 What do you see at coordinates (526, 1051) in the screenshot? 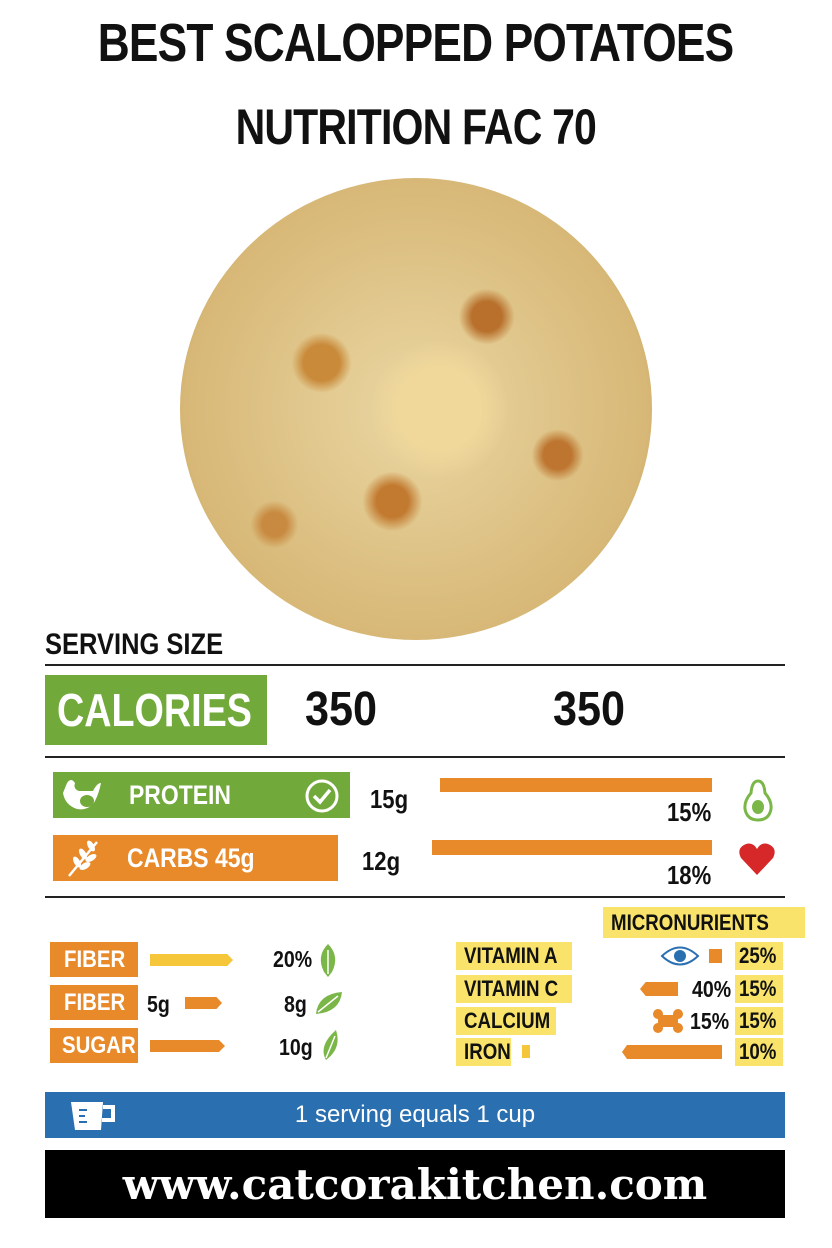
I see `iron-bar-small` at bounding box center [526, 1051].